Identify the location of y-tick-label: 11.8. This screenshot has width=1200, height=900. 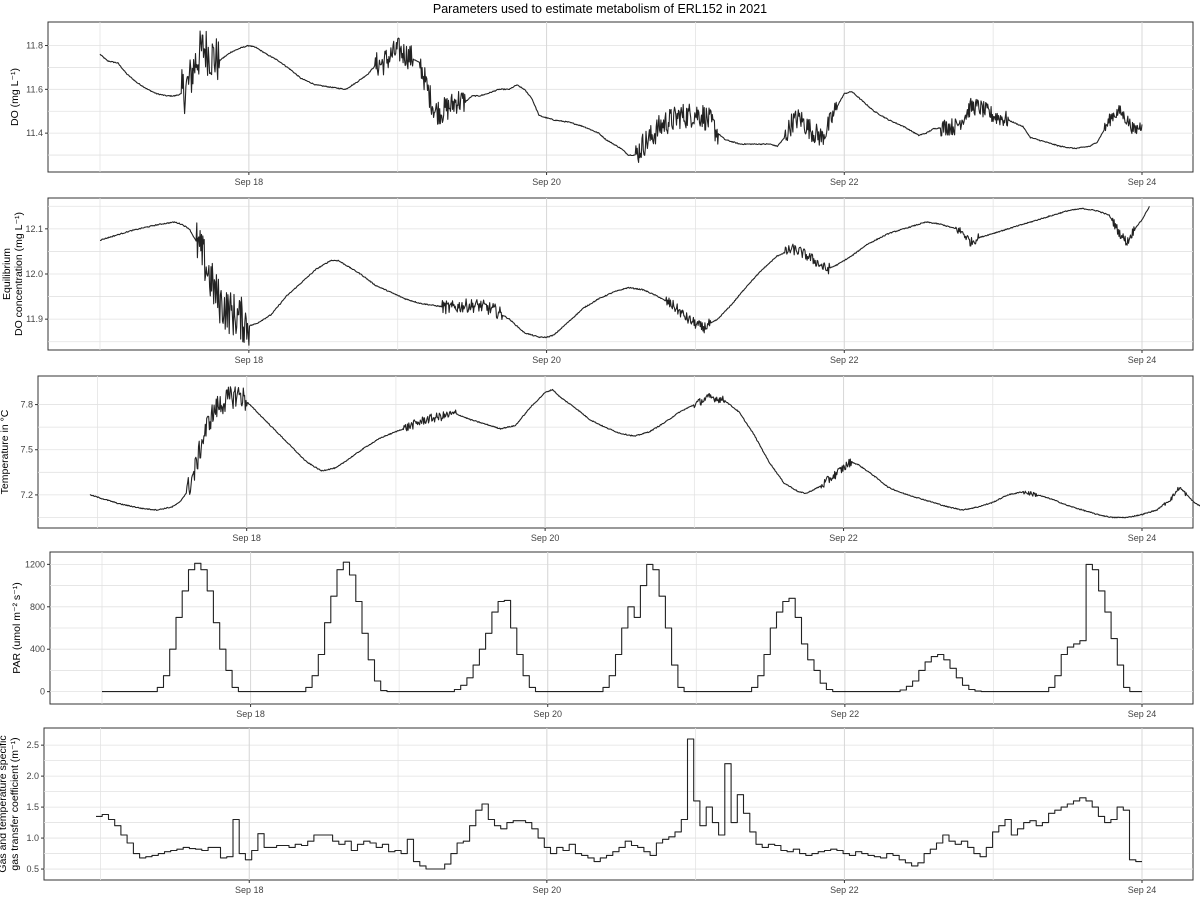
(34, 46).